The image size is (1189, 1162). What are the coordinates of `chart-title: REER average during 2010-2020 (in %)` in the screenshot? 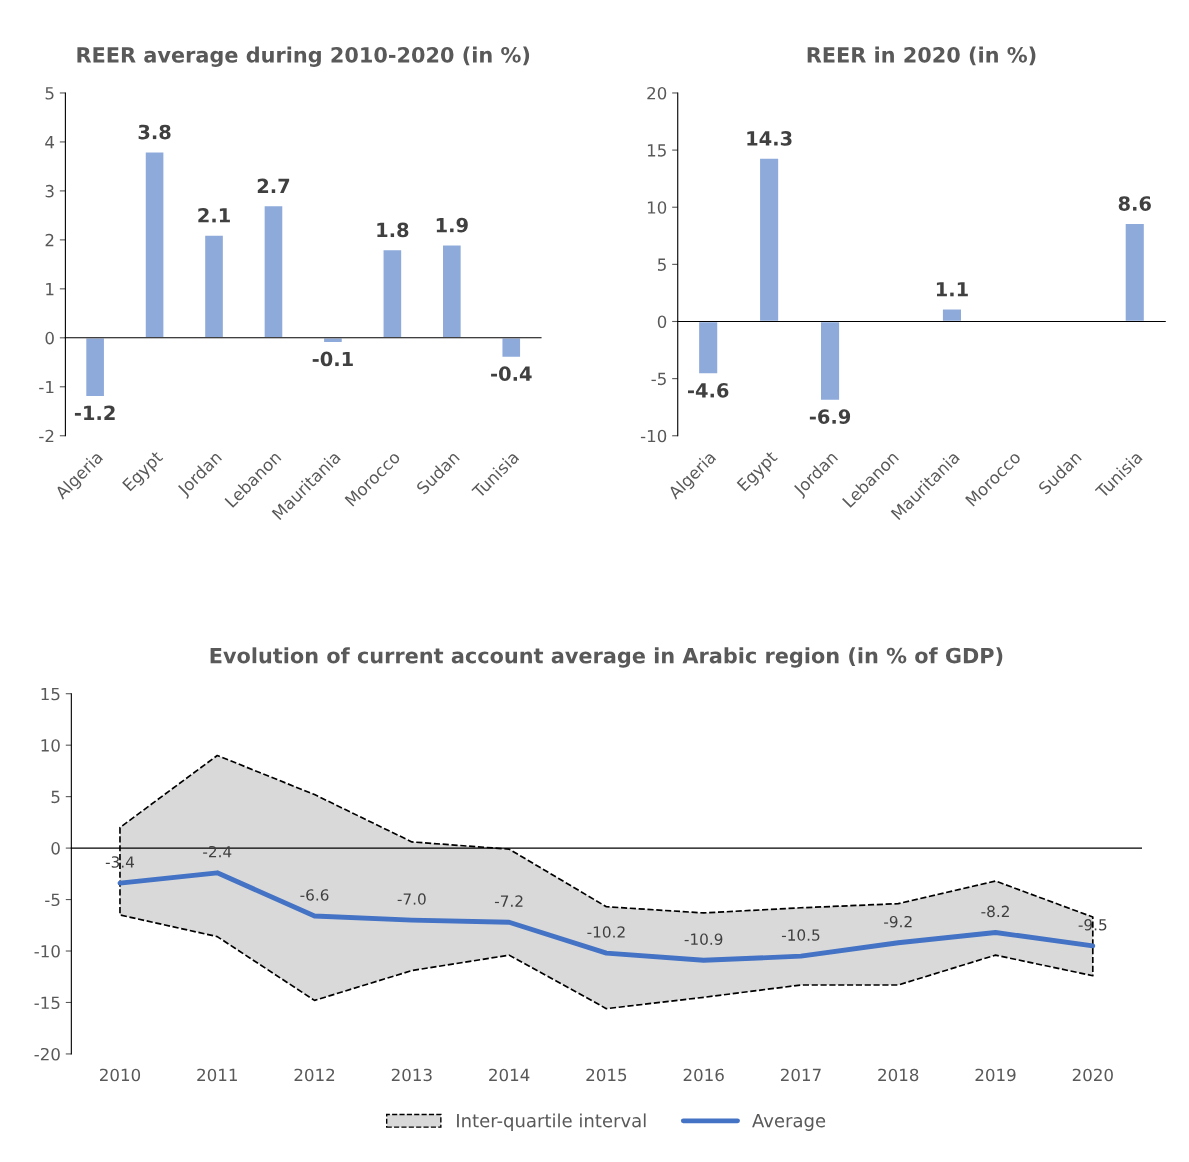 It's located at (303, 56).